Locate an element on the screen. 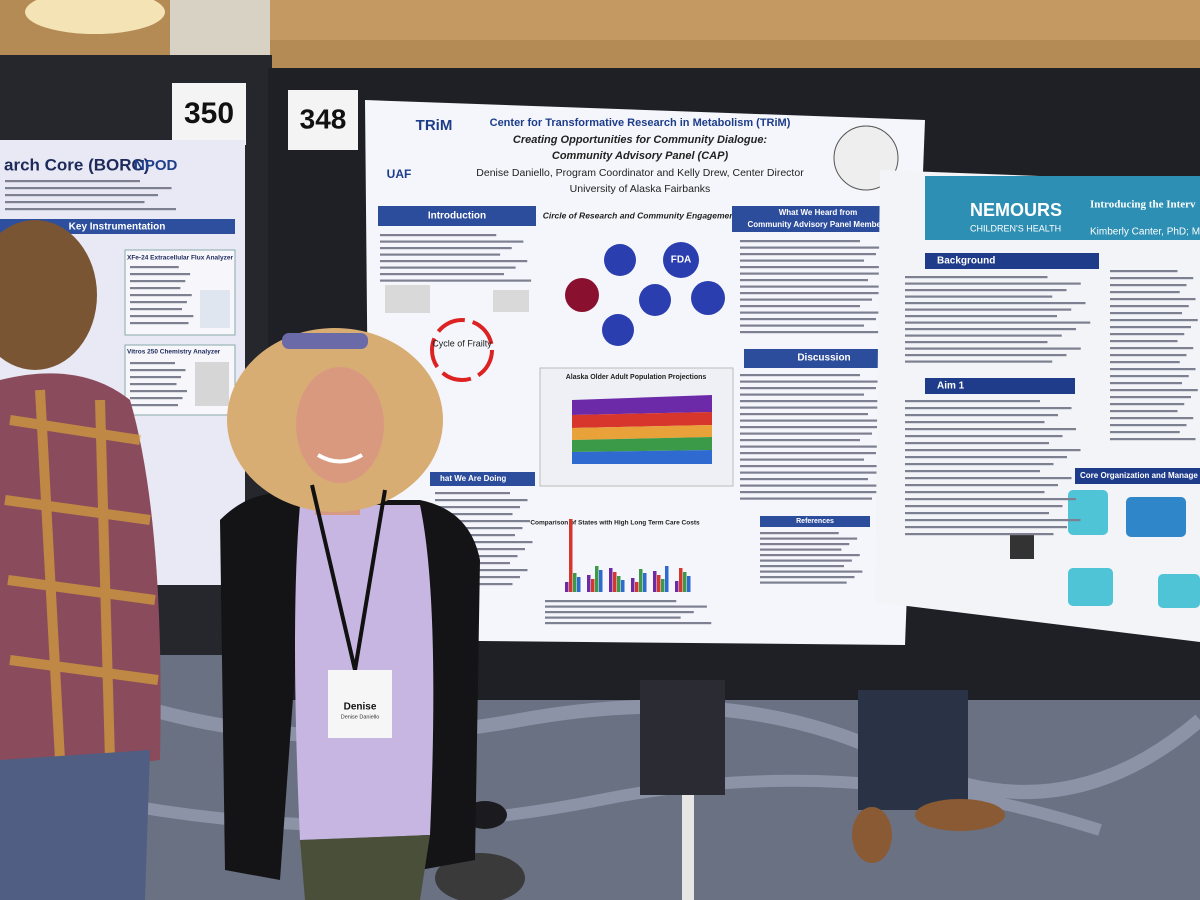  poster-header is located at coordinates (1062, 208).